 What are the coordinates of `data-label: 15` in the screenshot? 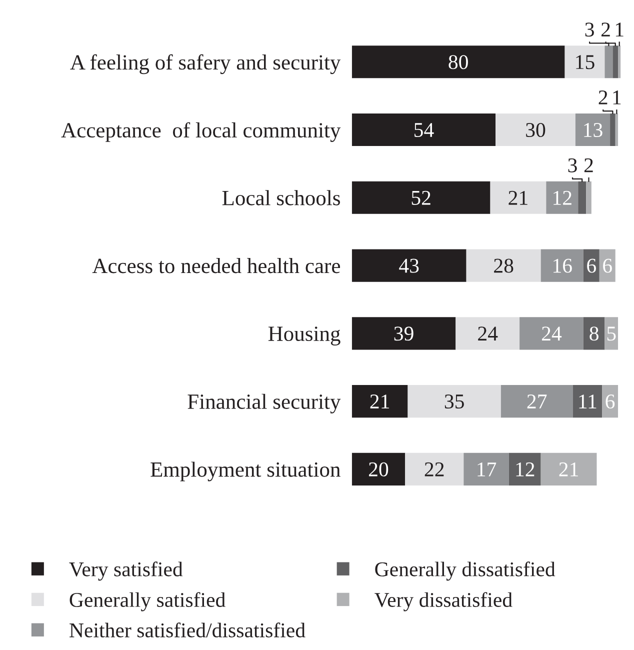 It's located at (585, 62).